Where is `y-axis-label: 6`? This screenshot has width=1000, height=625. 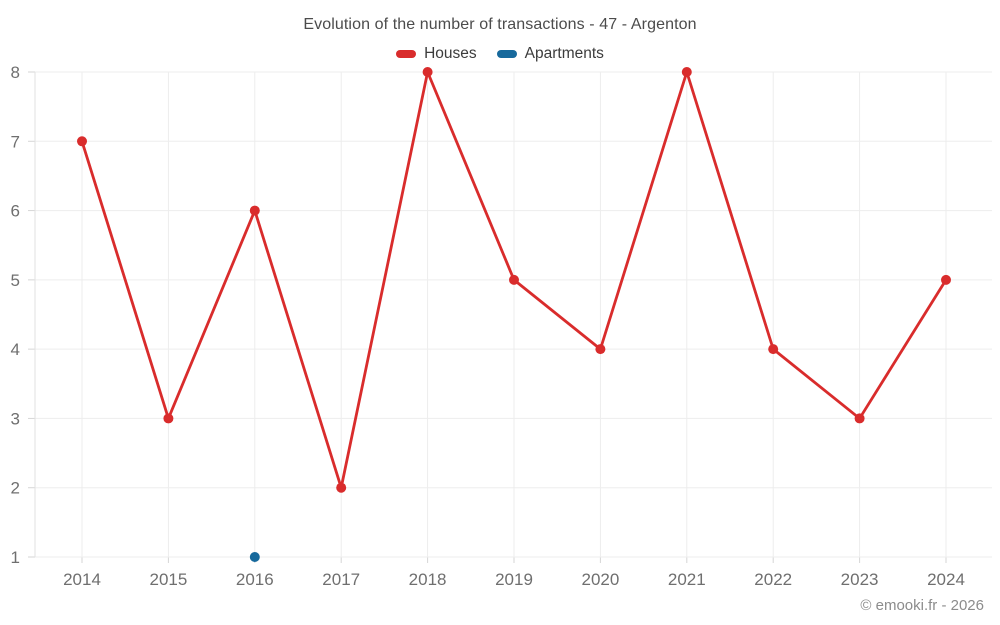 y-axis-label: 6 is located at coordinates (15, 211).